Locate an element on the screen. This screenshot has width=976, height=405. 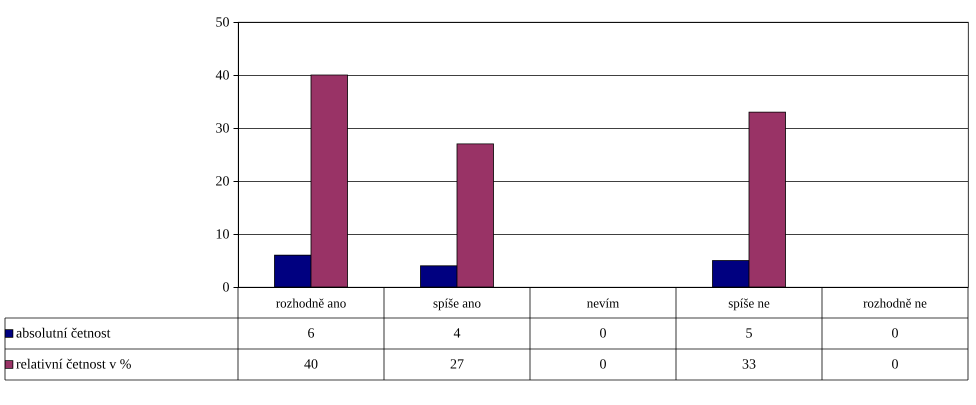
y-tick-label: 50 is located at coordinates (223, 23).